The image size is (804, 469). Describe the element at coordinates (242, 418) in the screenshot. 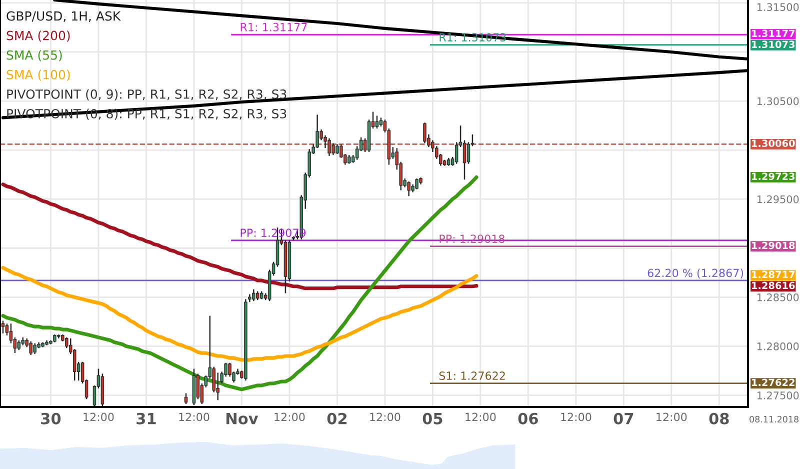

I see `x-tick-label: Nov` at that location.